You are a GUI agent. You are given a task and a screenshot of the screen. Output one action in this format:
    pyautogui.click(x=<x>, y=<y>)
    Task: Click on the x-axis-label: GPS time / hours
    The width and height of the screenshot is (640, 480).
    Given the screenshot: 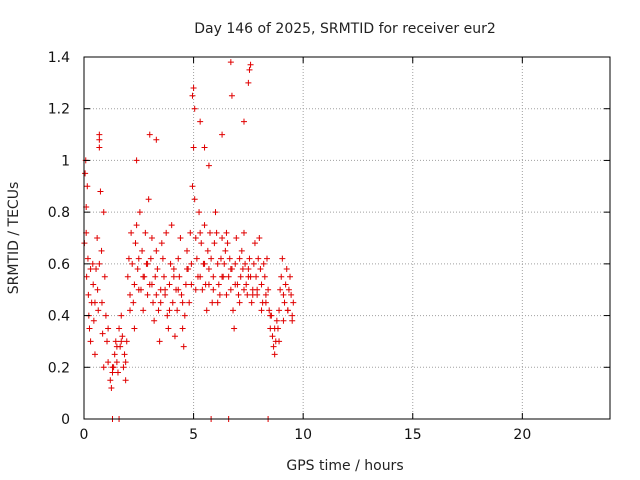 What is the action you would take?
    pyautogui.click(x=344, y=466)
    